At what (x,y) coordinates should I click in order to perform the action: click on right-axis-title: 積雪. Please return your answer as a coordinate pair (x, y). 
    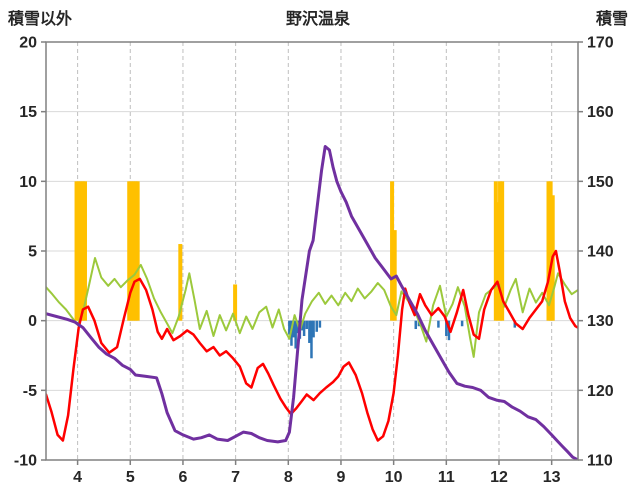
    Looking at the image, I should click on (611, 19).